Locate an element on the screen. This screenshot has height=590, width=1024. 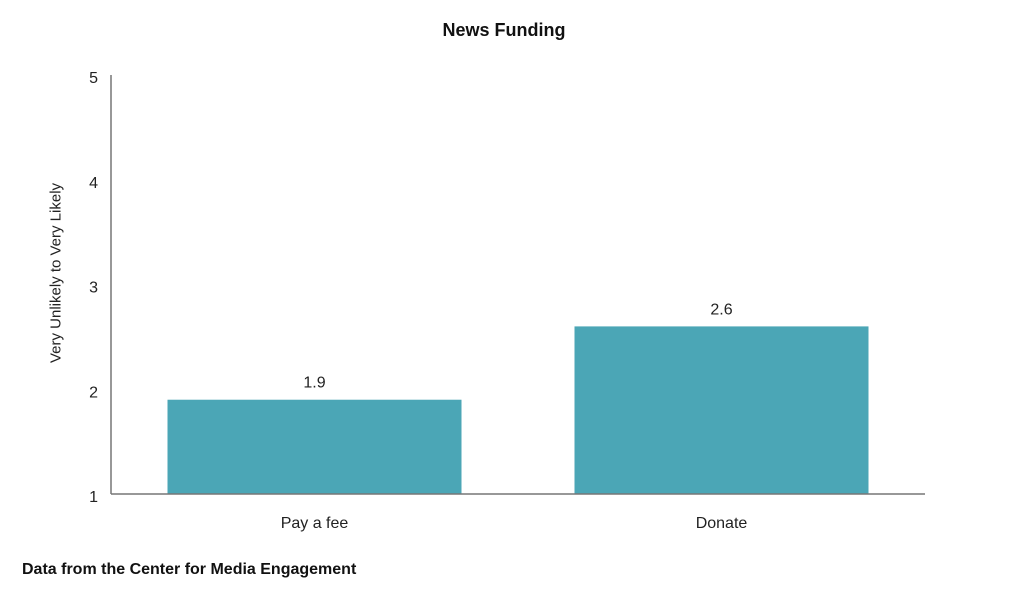
x-category-label: Donate is located at coordinates (722, 523).